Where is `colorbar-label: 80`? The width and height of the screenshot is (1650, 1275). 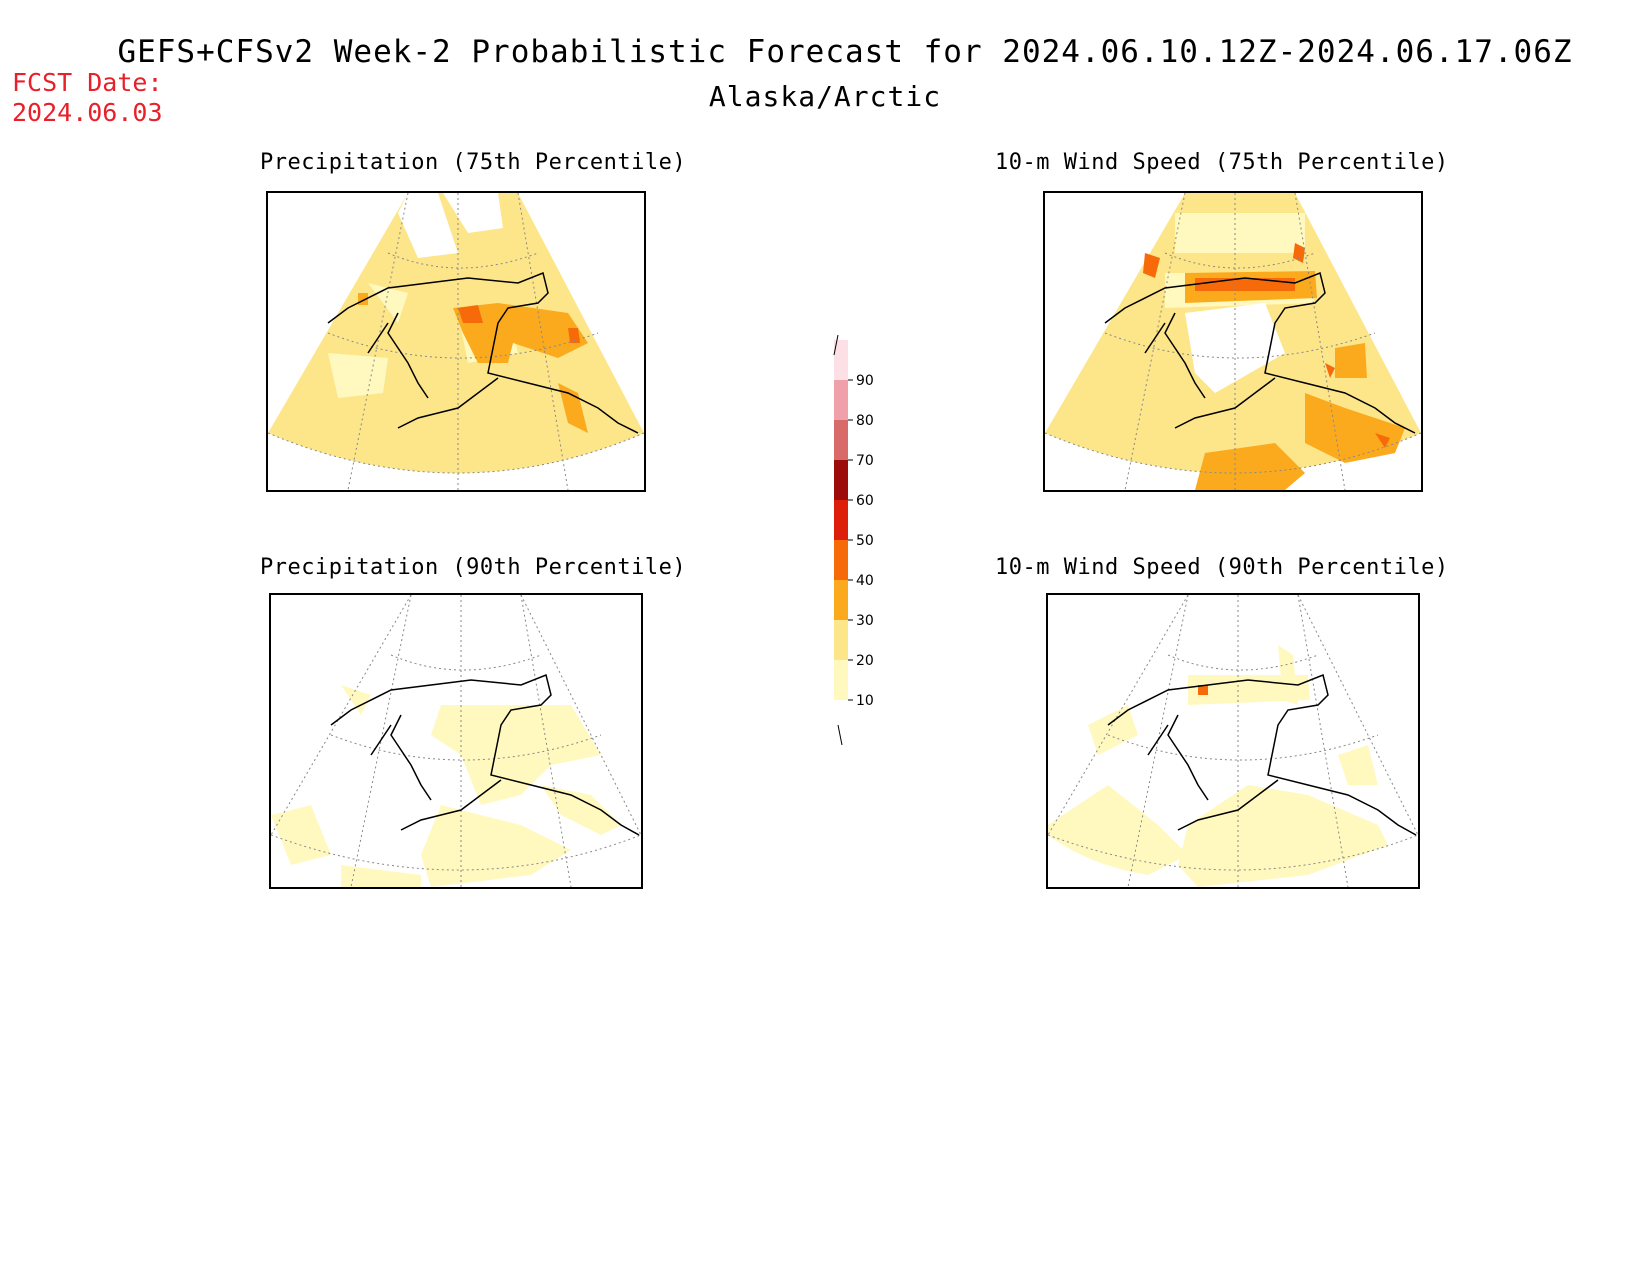 colorbar-label: 80 is located at coordinates (865, 421).